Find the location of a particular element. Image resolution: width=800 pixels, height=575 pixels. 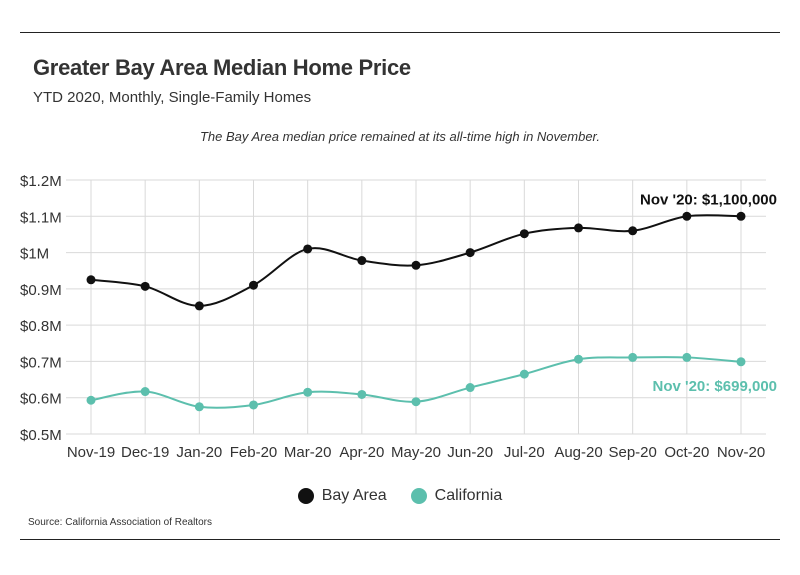

x-tick-label: Sep-20 is located at coordinates (632, 452).